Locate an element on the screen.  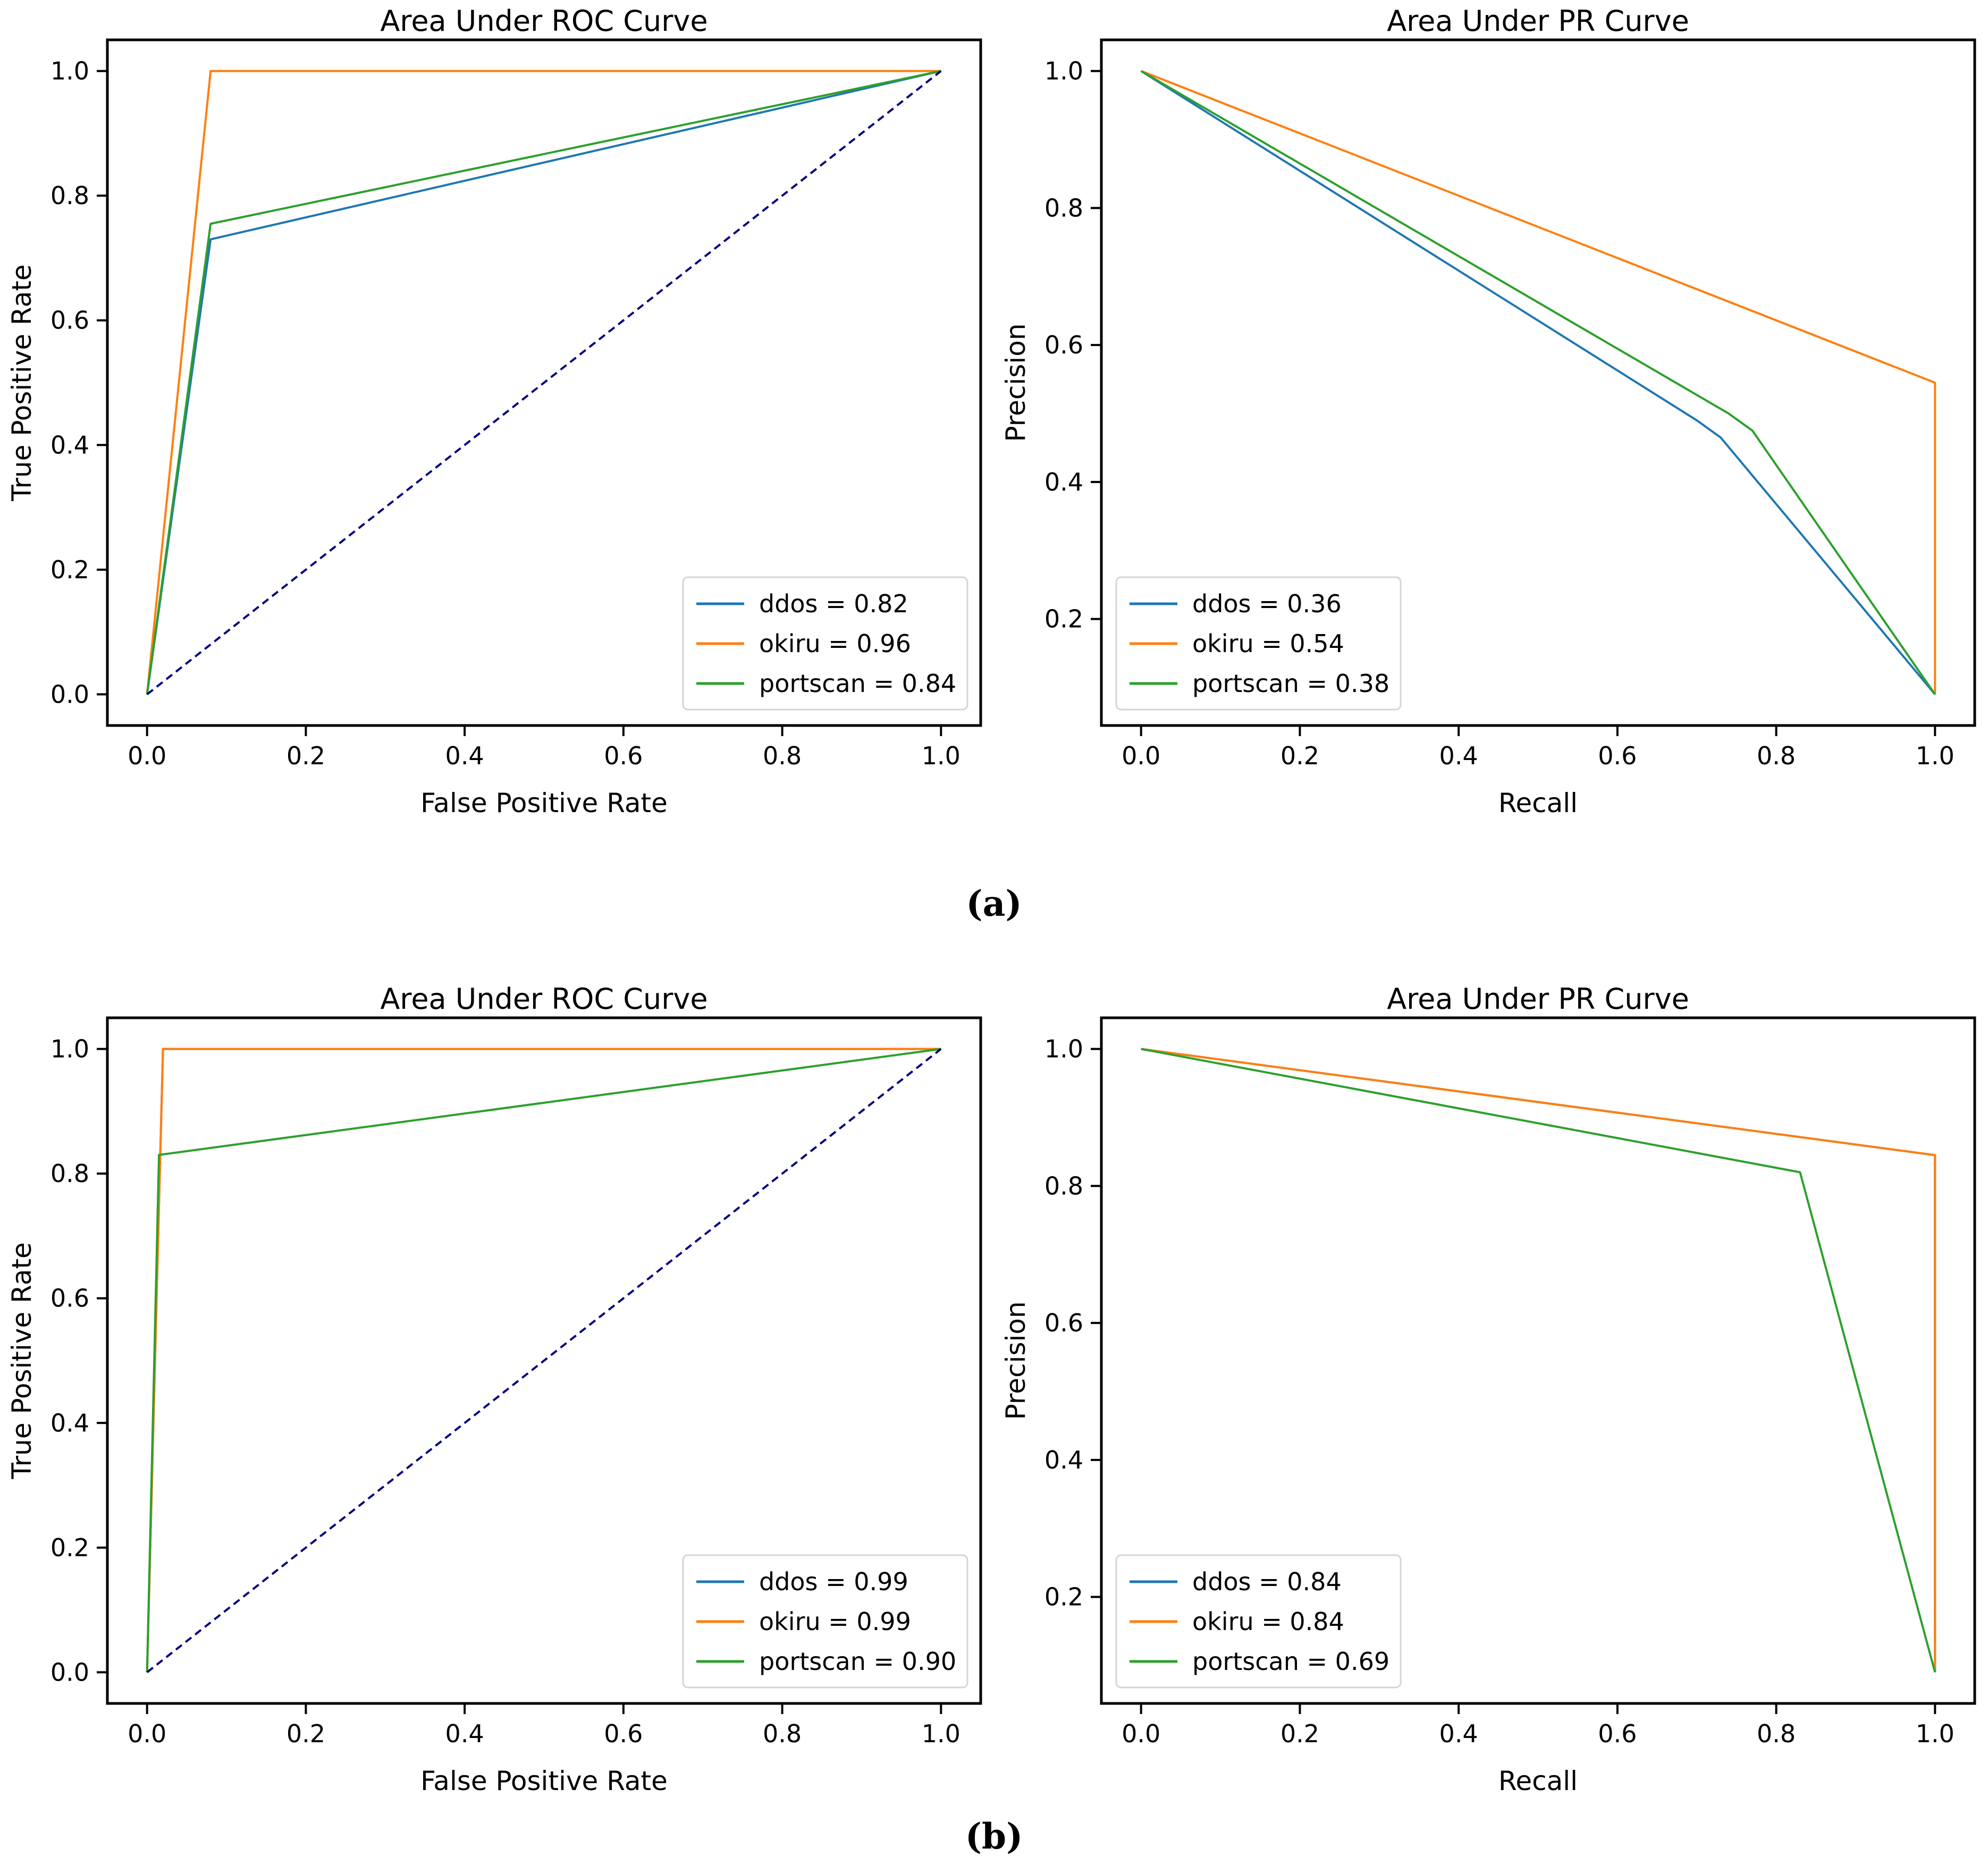
legend-label-okiru: okiru = 0.96 is located at coordinates (835, 644).